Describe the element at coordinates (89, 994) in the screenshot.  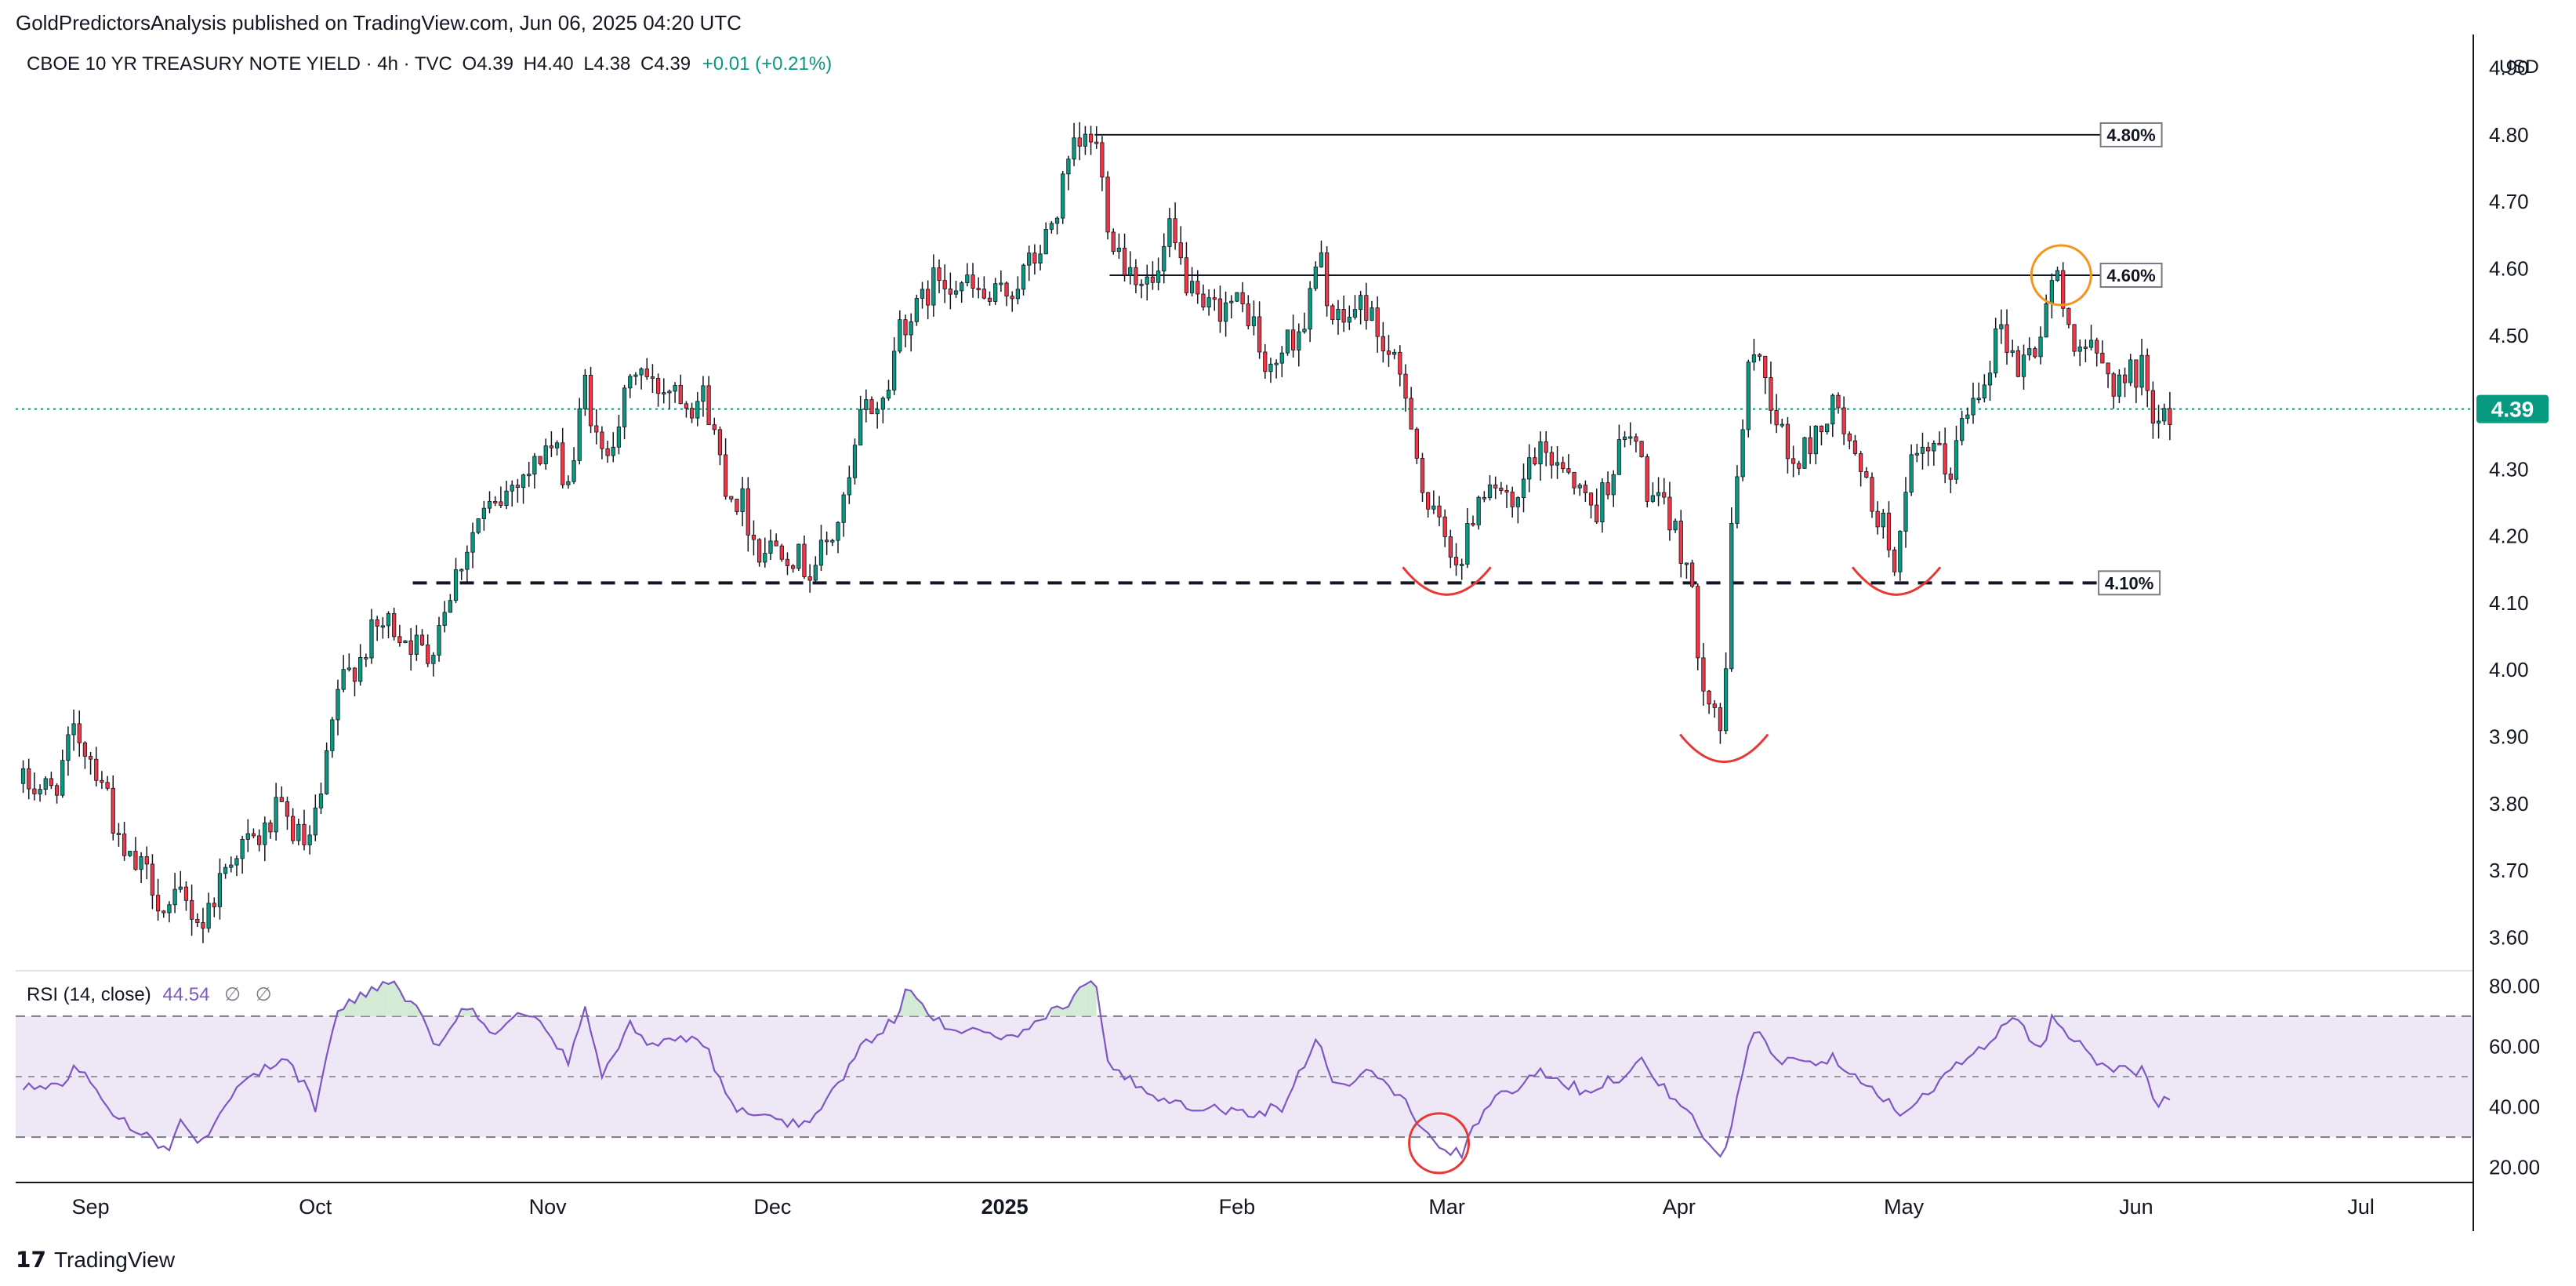
I see `rsi-label: RSI (14, close)` at that location.